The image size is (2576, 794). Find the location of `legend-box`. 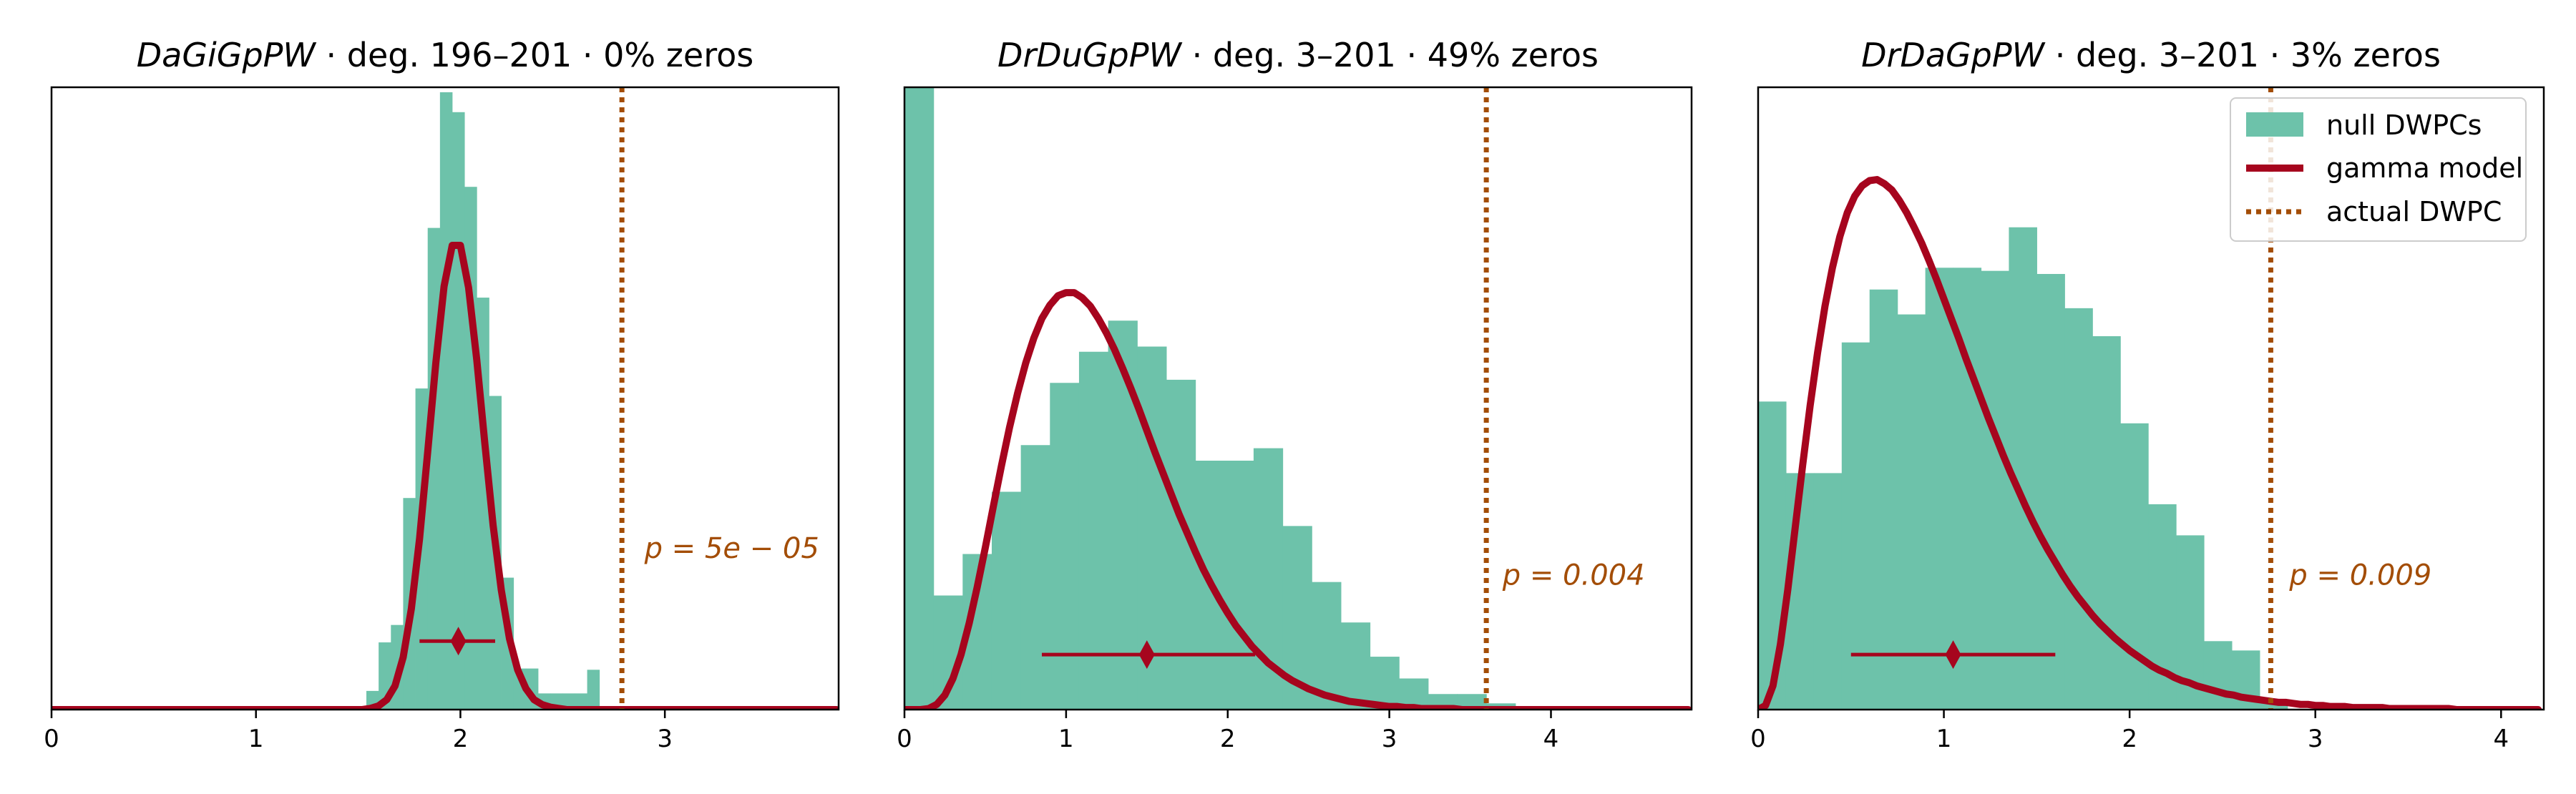

legend-box is located at coordinates (2378, 169).